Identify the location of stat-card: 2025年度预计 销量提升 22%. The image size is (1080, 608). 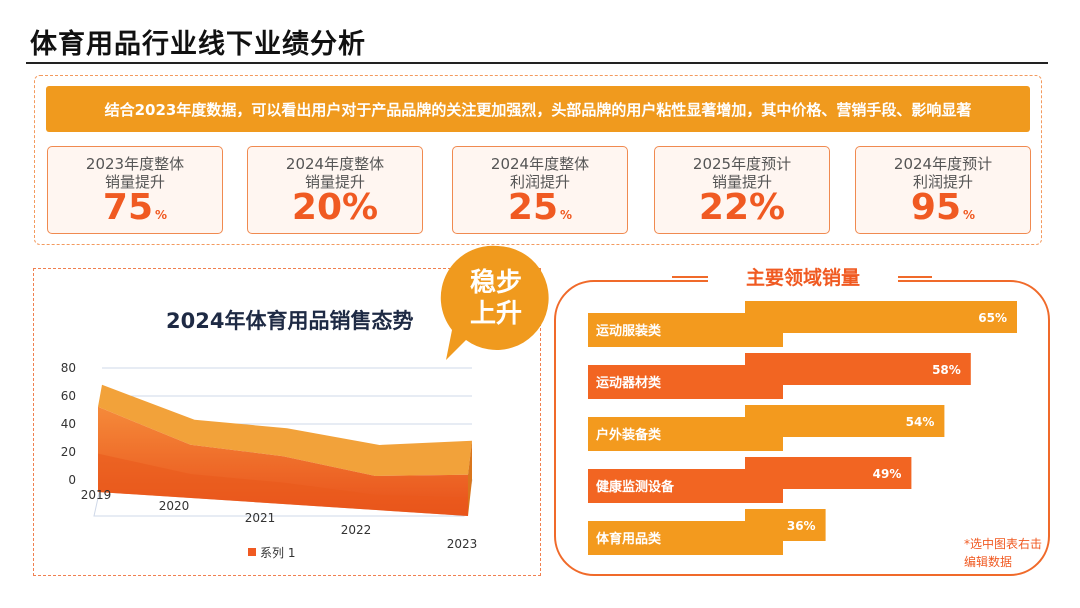
(742, 190).